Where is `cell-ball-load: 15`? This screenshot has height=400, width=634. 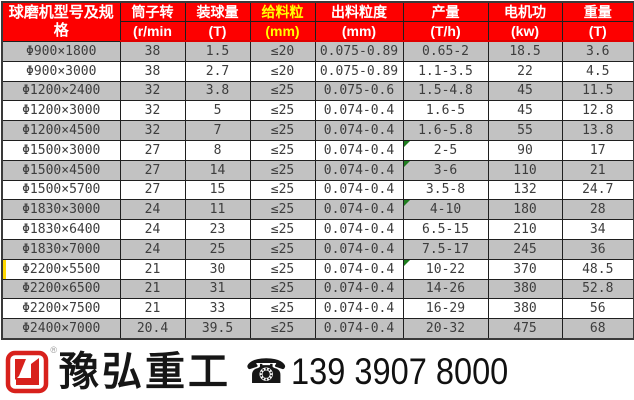
cell-ball-load: 15 is located at coordinates (217, 190).